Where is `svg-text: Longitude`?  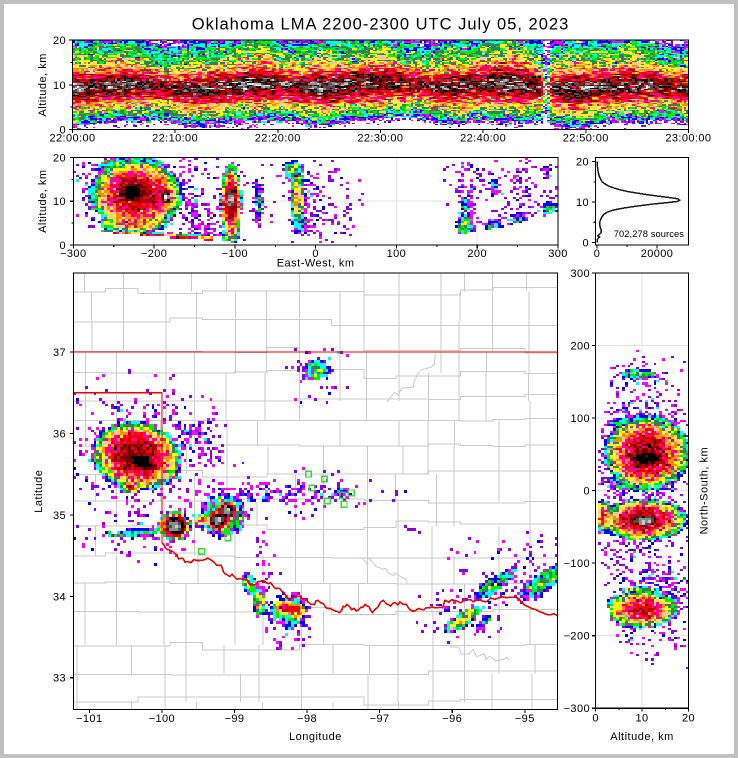 svg-text: Longitude is located at coordinates (315, 737).